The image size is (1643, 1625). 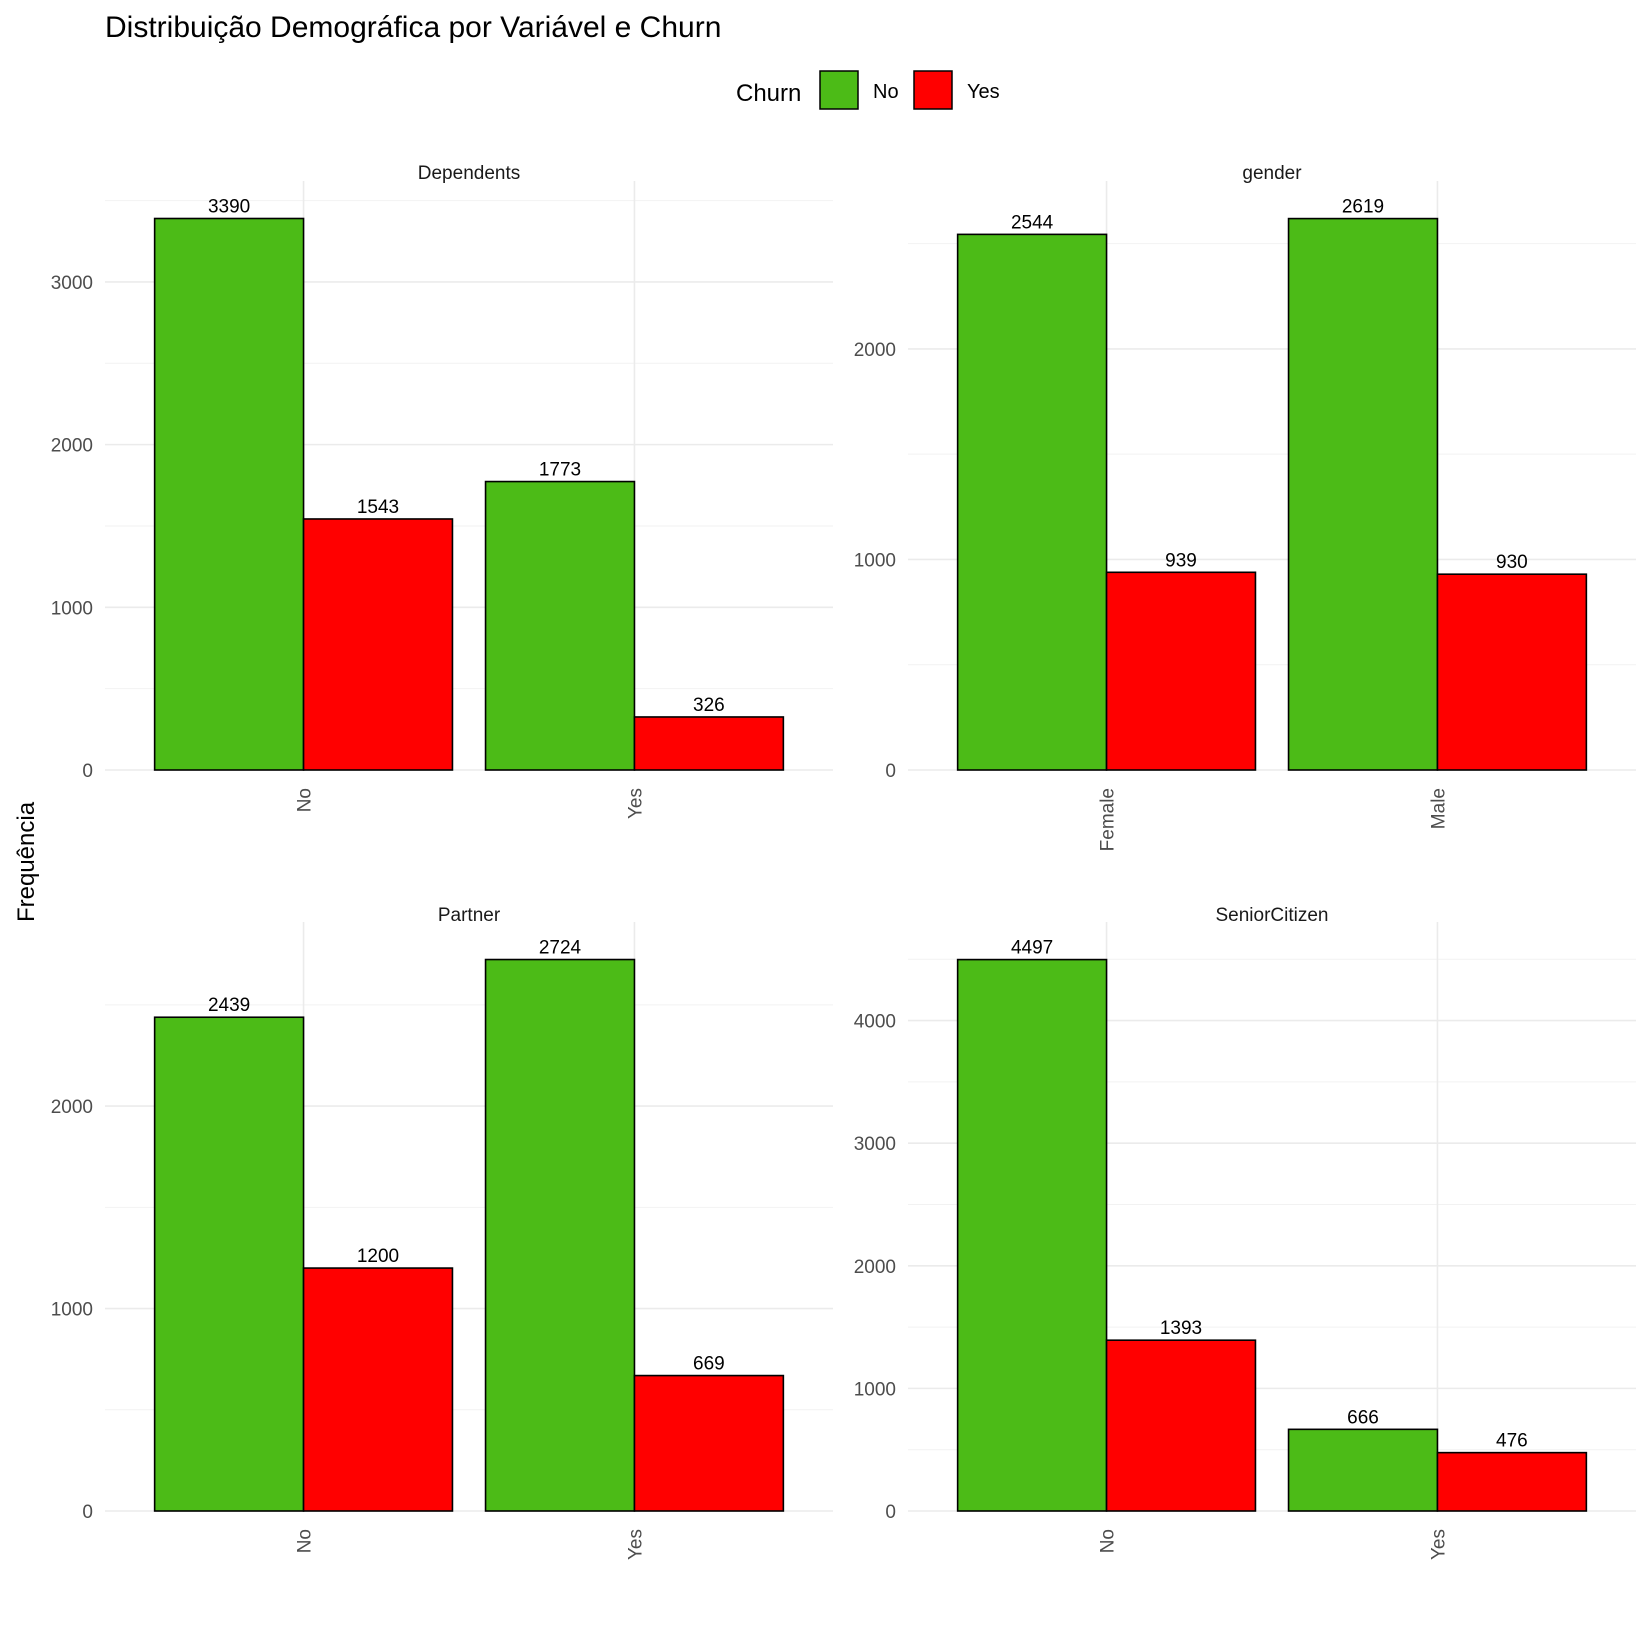 What do you see at coordinates (1363, 207) in the screenshot?
I see `data-label: 2619` at bounding box center [1363, 207].